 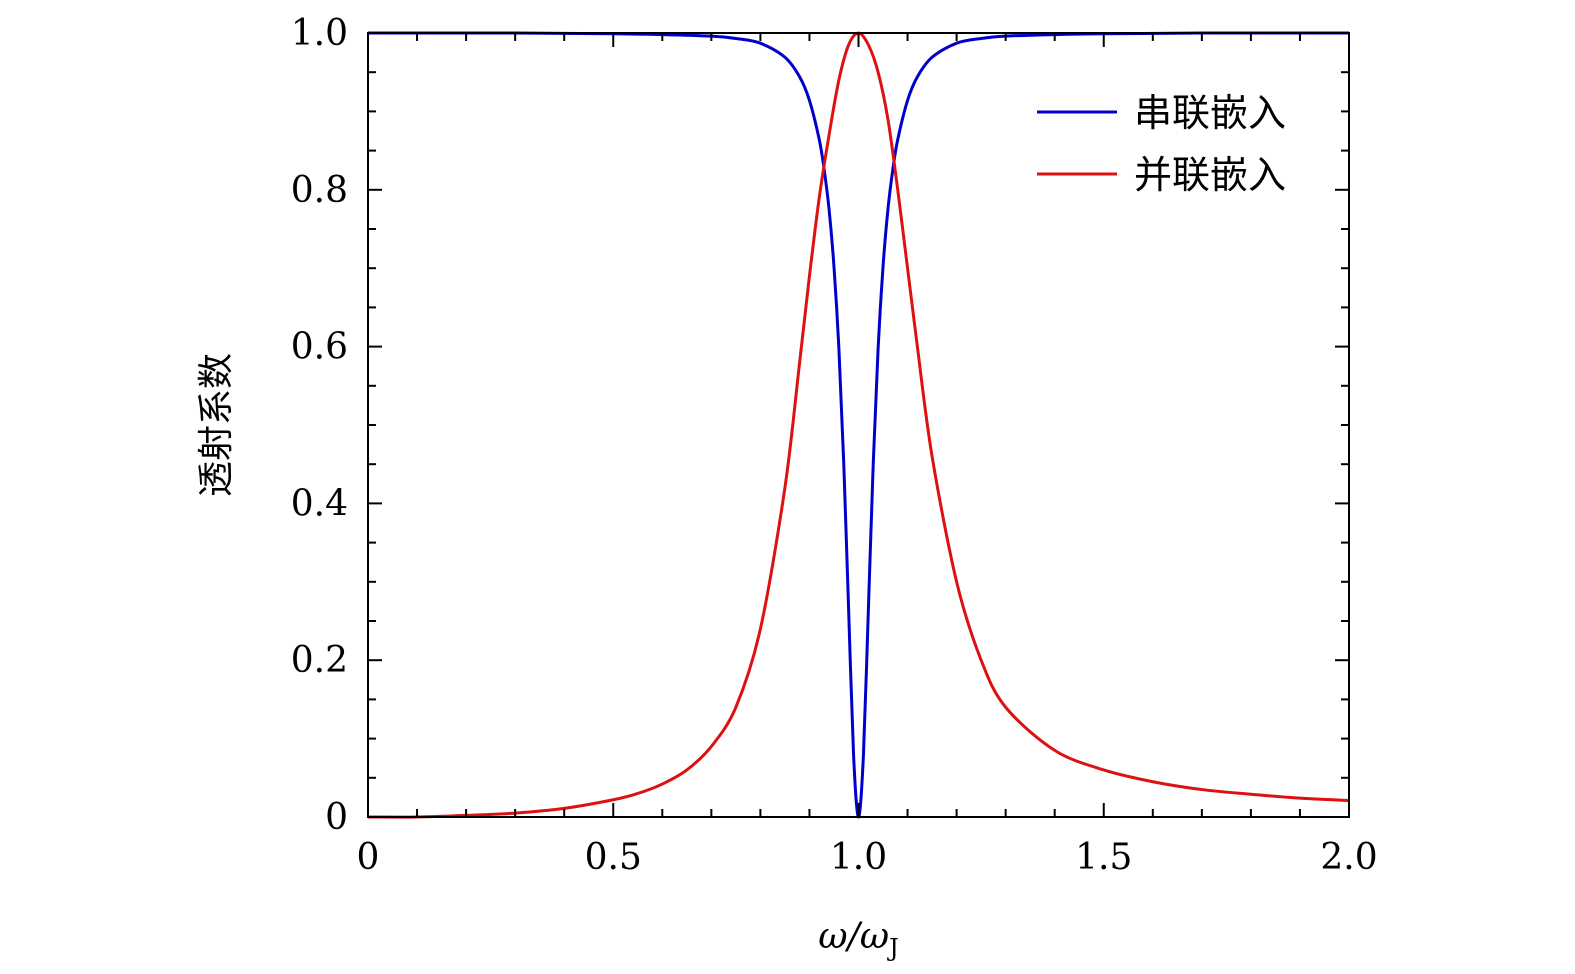 I want to click on legend-label-2: 并联嵌入, so click(x=1210, y=175).